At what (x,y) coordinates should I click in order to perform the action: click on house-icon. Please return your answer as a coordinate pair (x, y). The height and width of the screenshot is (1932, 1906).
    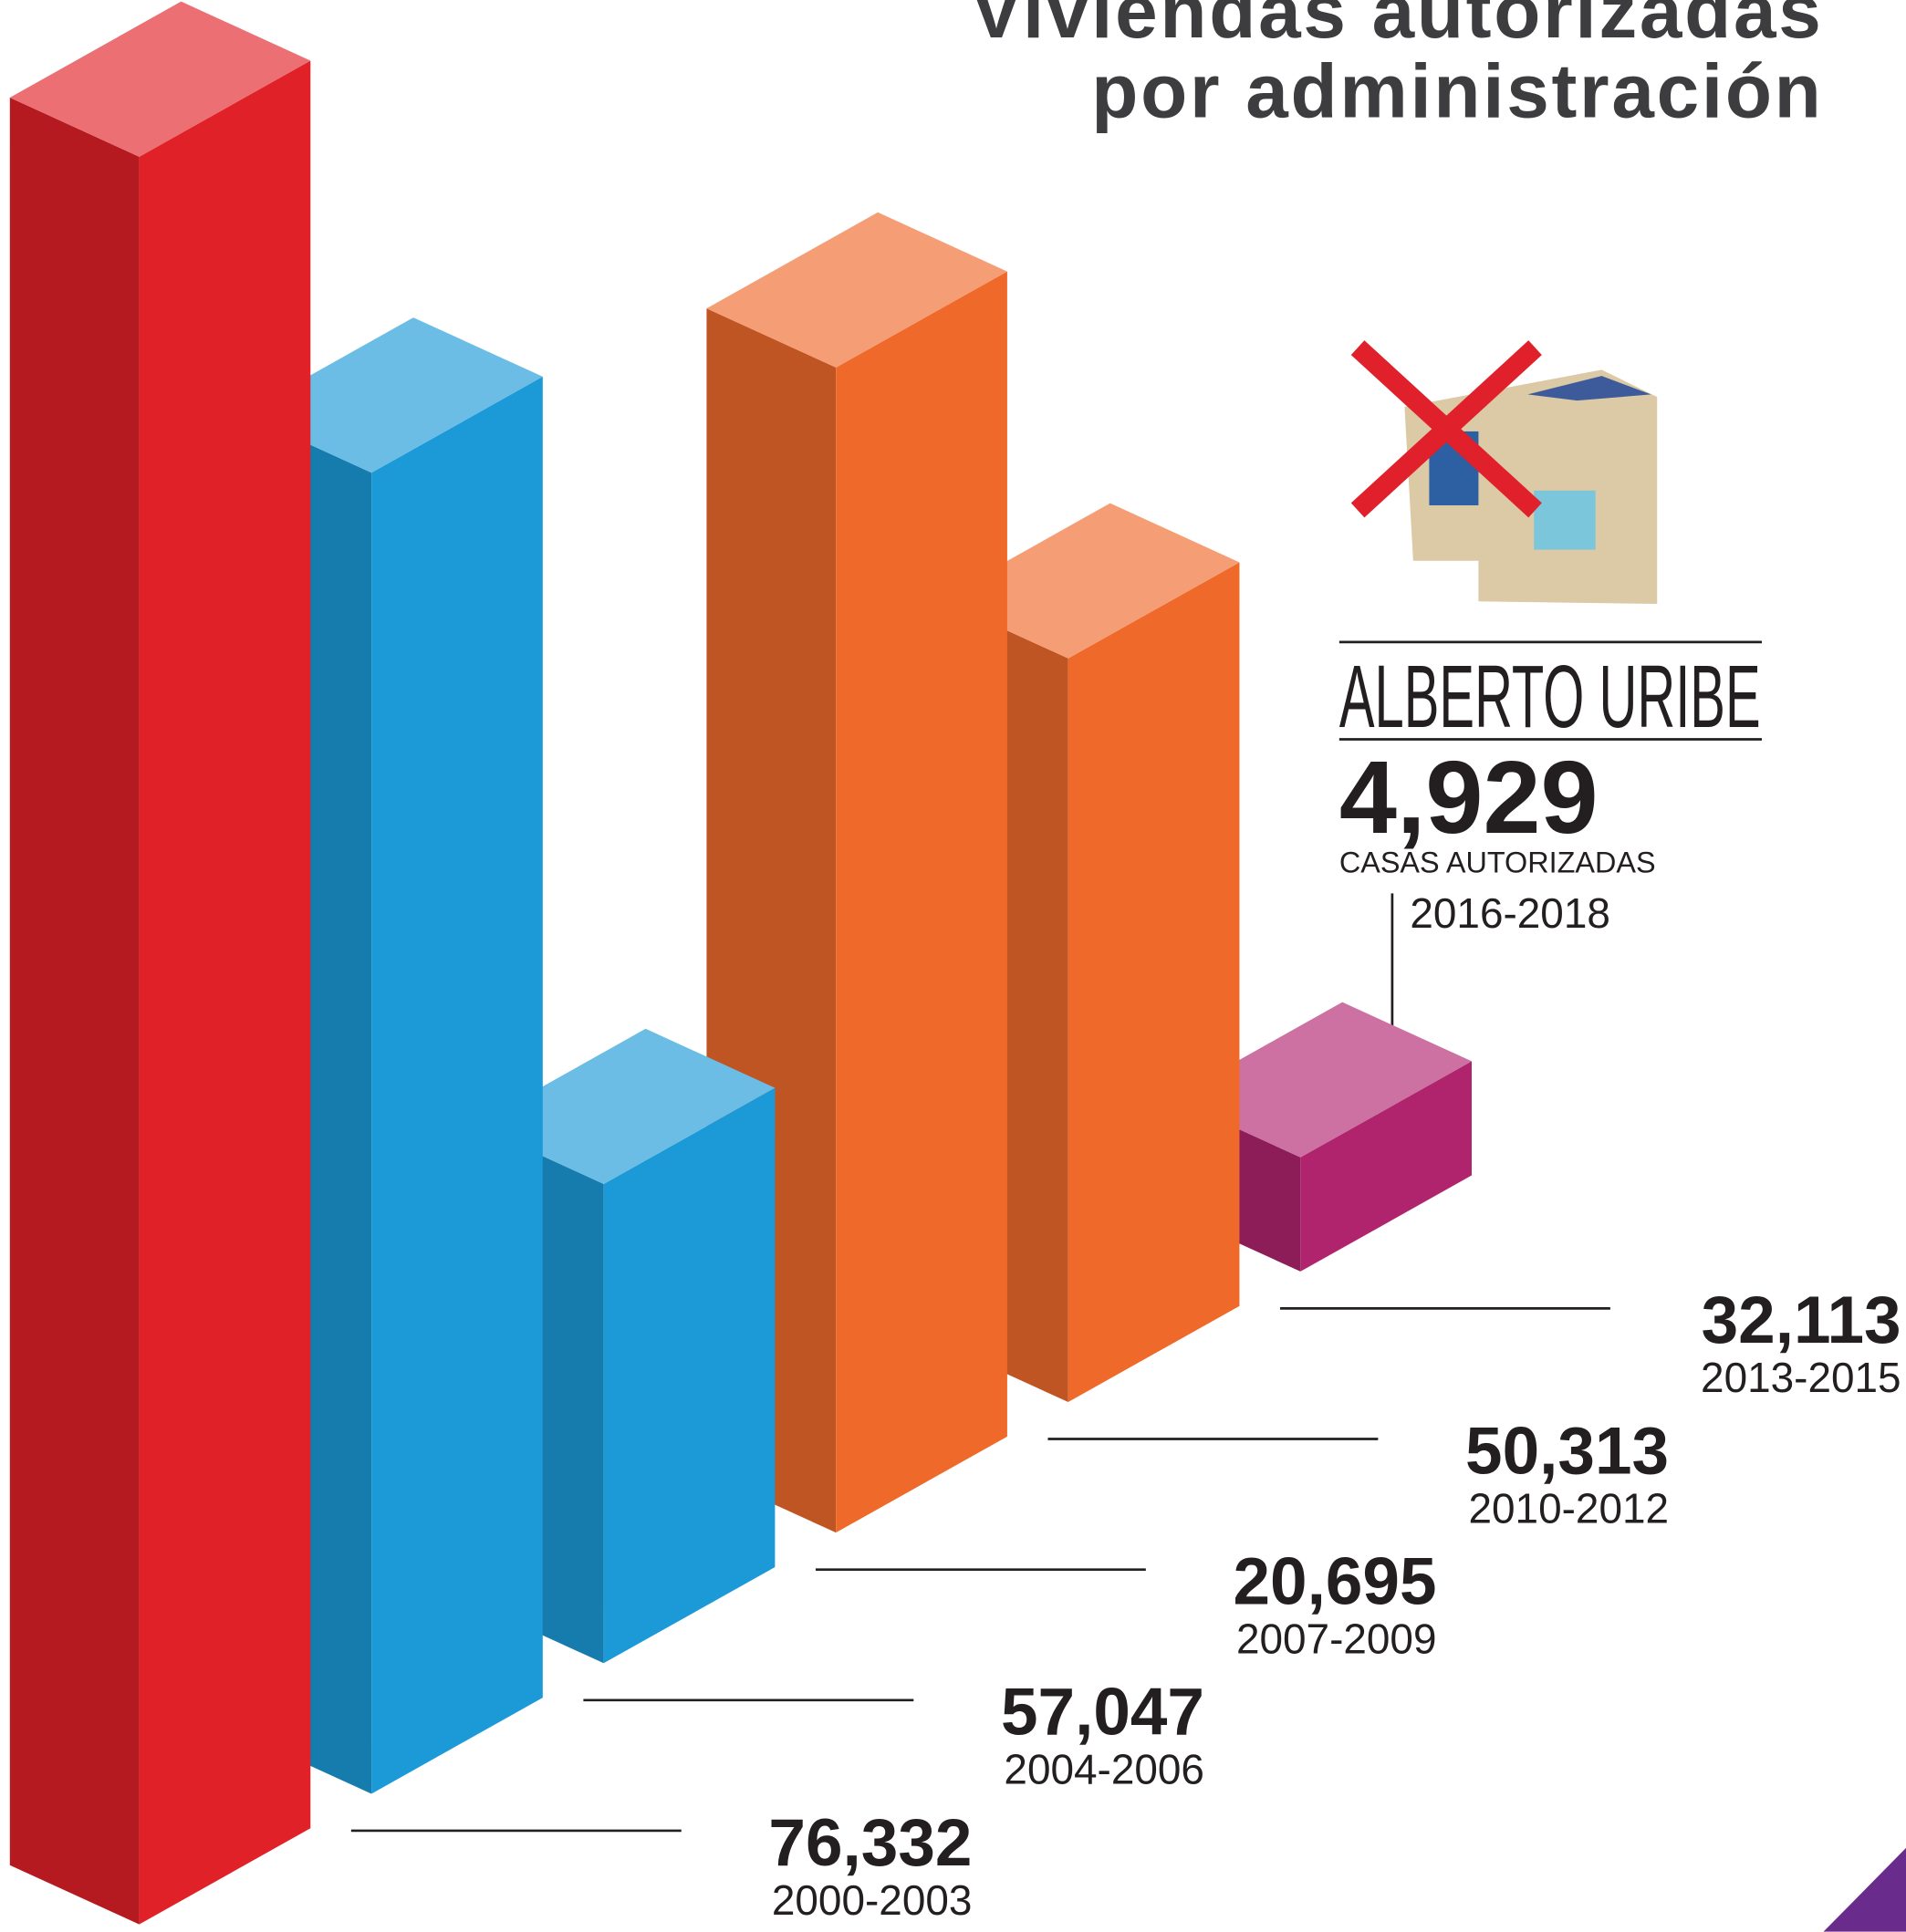
    Looking at the image, I should click on (1504, 472).